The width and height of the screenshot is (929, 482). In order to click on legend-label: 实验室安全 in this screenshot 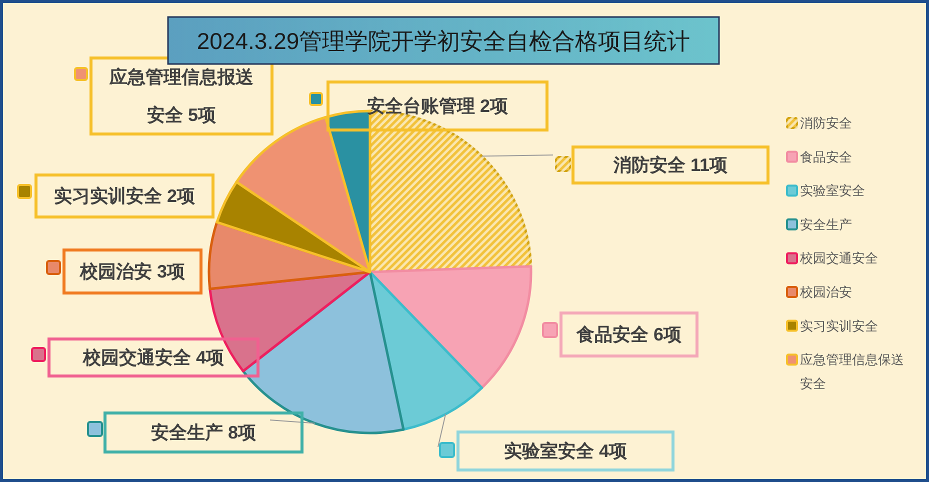, I will do `click(832, 190)`.